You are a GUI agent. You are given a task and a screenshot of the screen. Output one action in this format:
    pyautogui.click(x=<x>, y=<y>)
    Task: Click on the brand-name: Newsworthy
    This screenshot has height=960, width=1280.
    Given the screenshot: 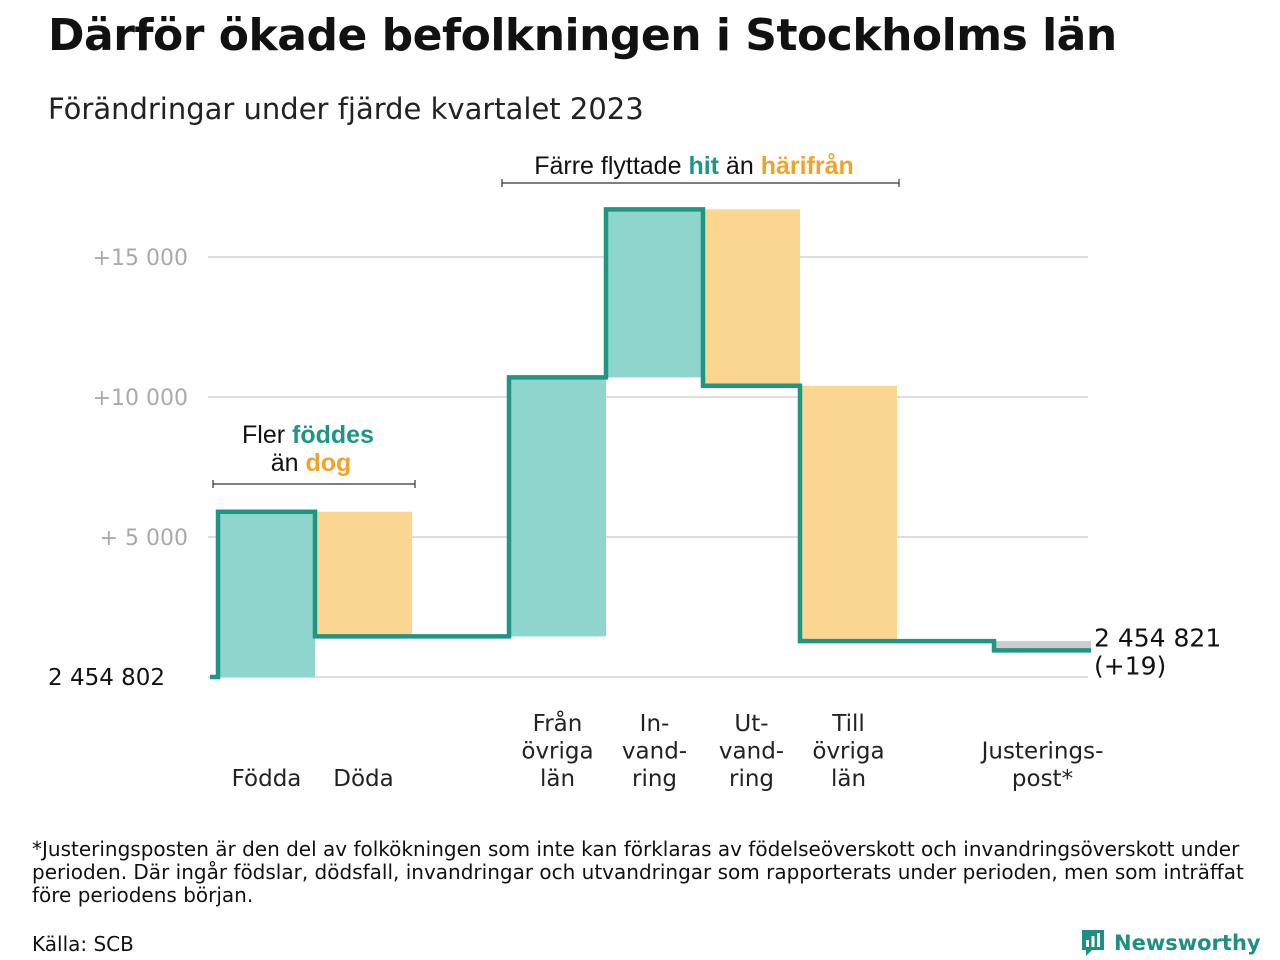 What is the action you would take?
    pyautogui.click(x=1187, y=943)
    